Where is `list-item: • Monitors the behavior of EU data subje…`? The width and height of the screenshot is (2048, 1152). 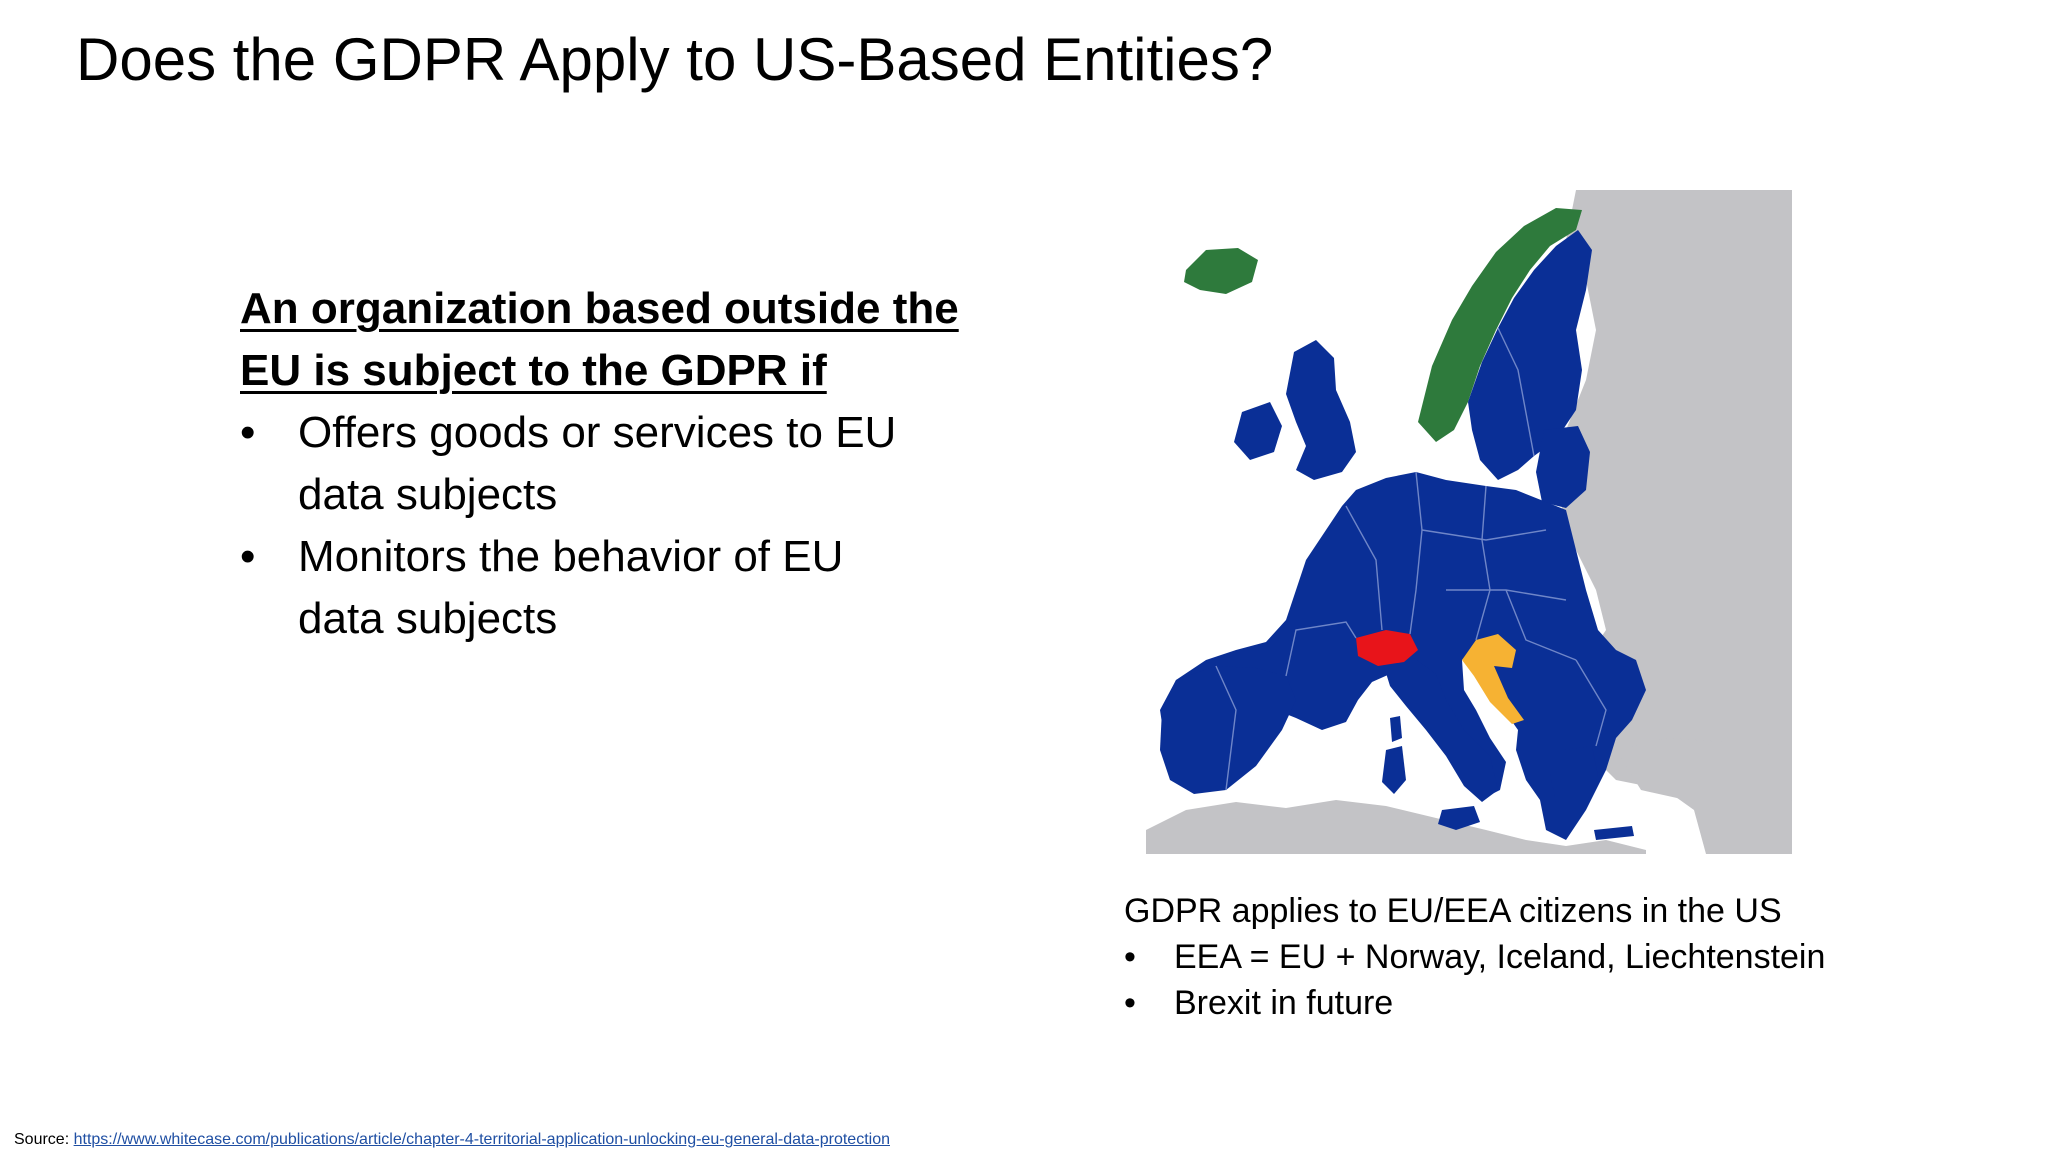 list-item: • Monitors the behavior of EU data subje… is located at coordinates (589, 588).